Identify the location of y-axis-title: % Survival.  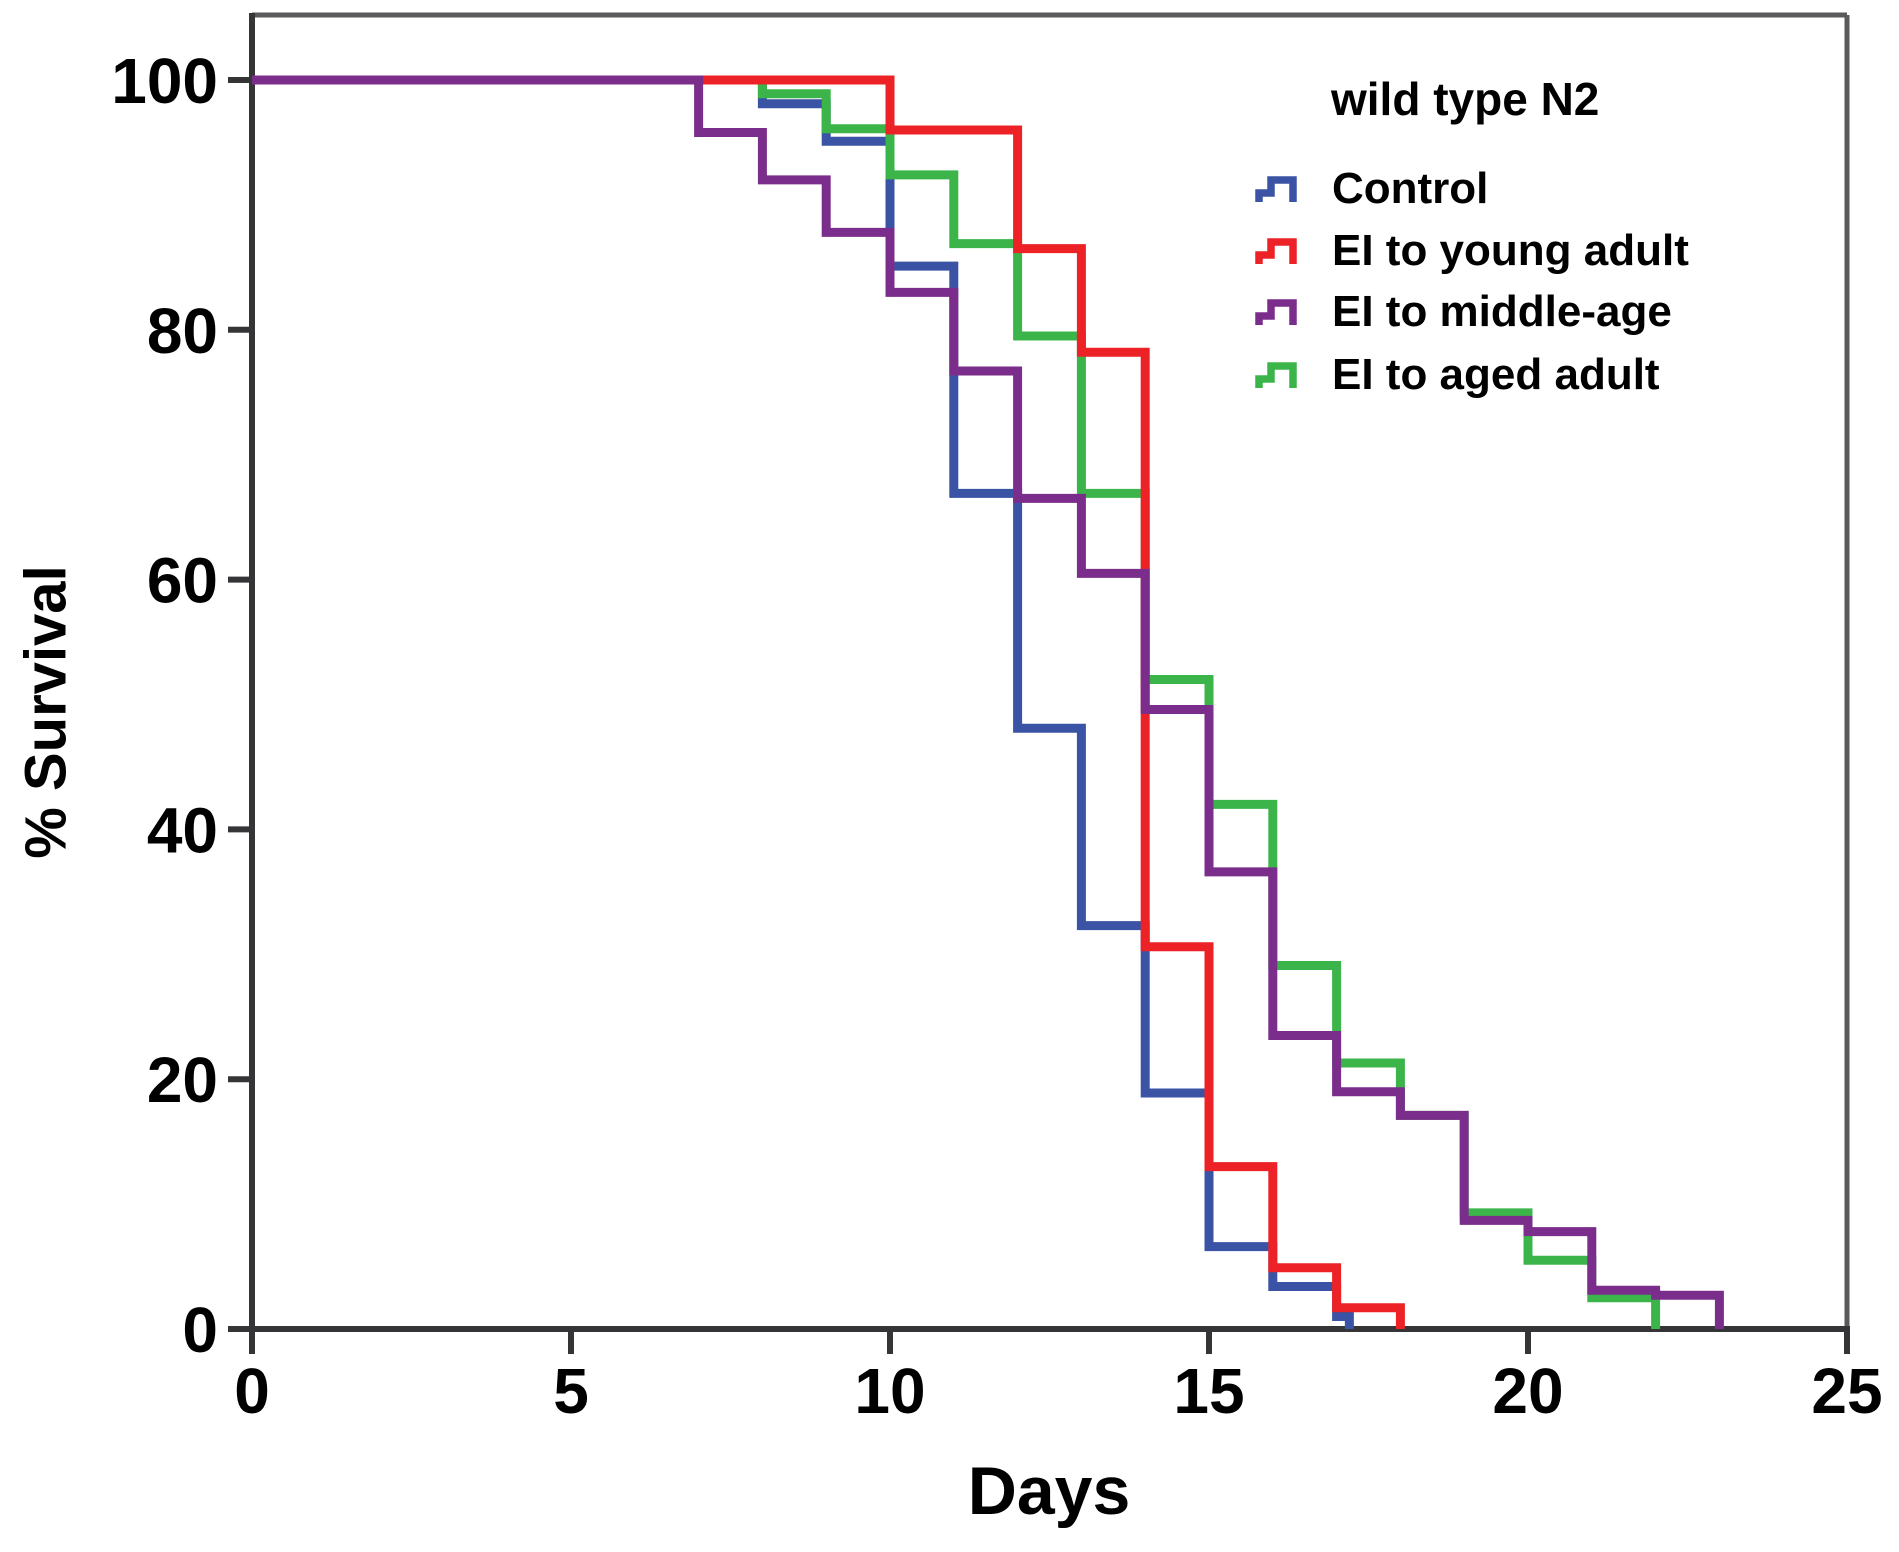
(46, 712).